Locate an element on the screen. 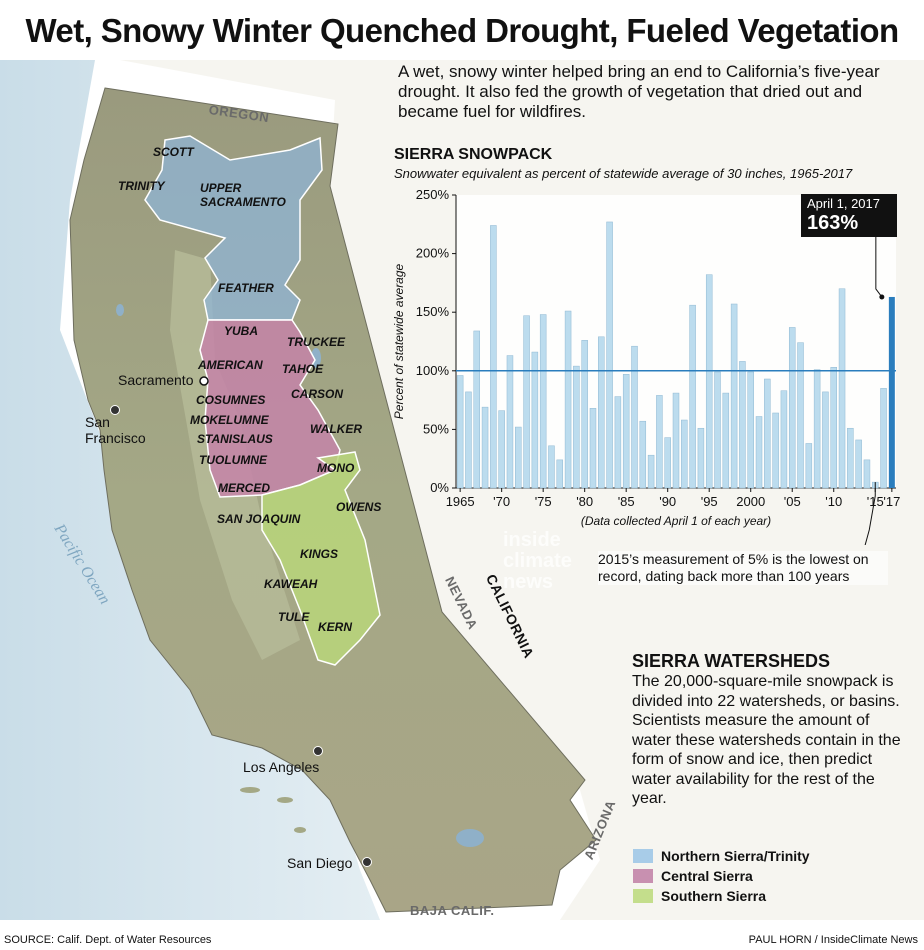  bar-1981 is located at coordinates (593, 448).